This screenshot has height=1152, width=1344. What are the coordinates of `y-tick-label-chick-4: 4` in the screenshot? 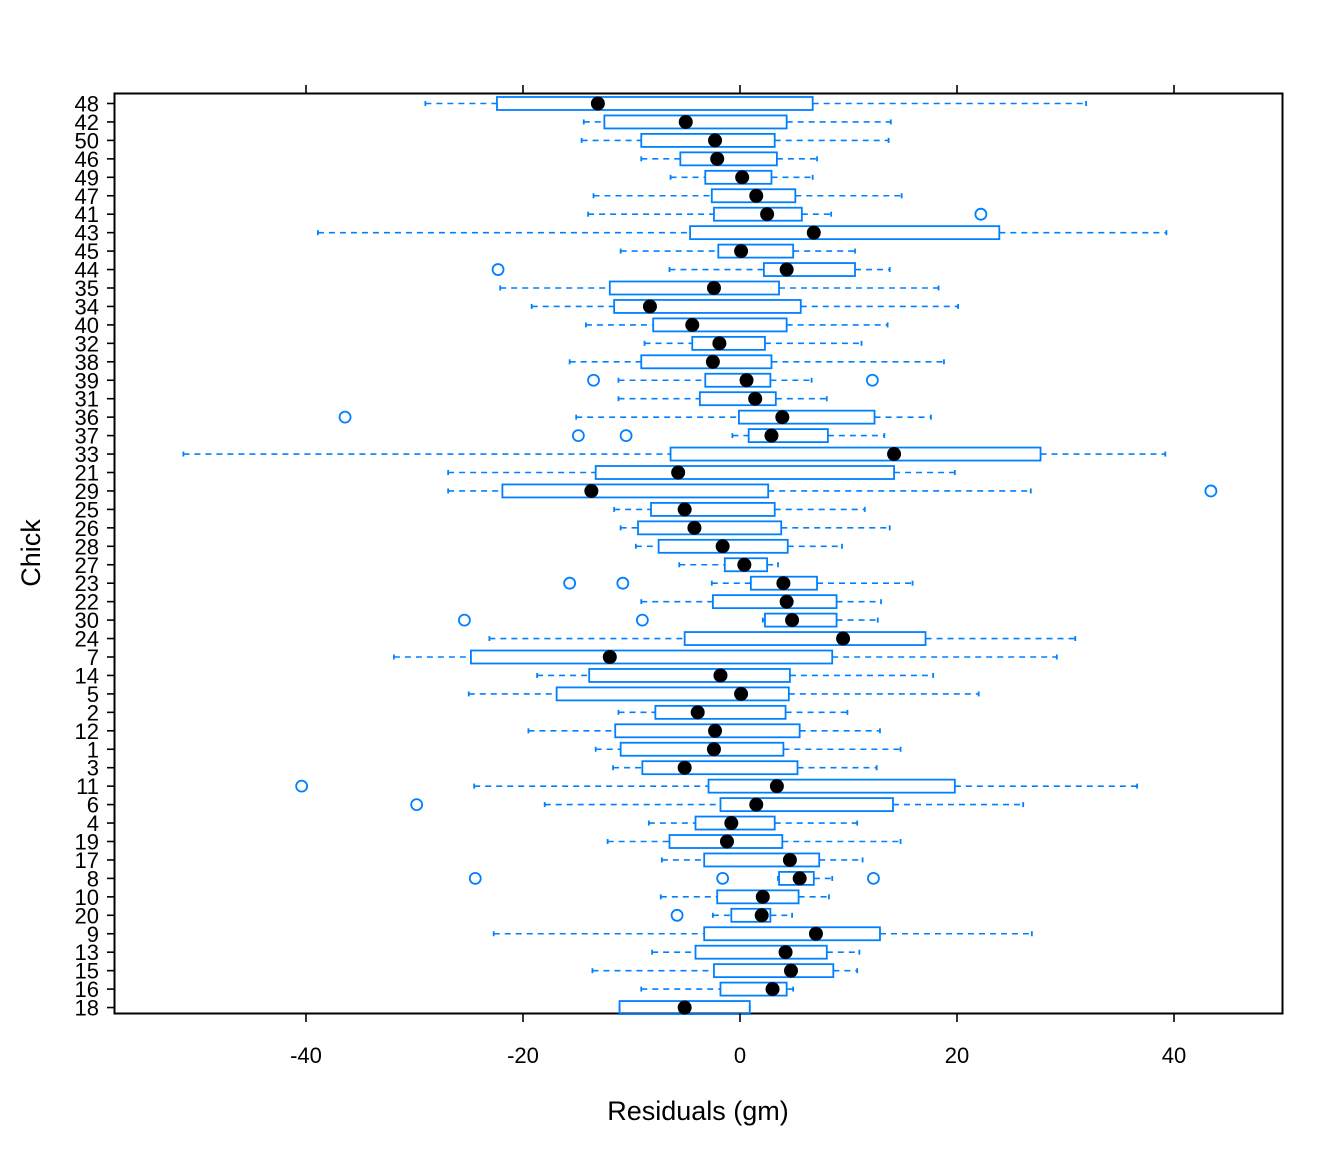 It's located at (93, 823).